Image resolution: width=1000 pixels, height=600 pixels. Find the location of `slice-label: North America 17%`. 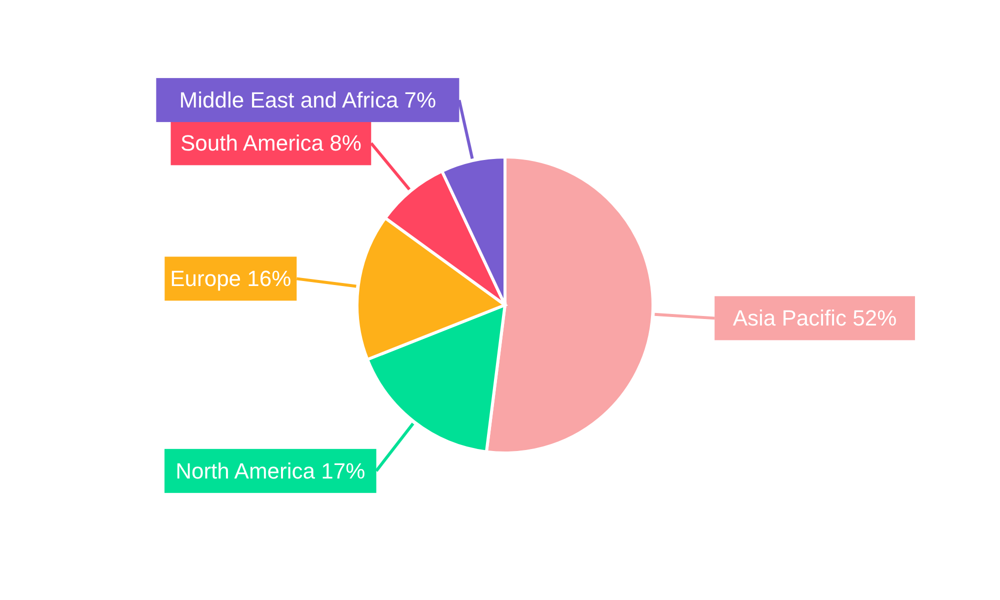

slice-label: North America 17% is located at coordinates (271, 471).